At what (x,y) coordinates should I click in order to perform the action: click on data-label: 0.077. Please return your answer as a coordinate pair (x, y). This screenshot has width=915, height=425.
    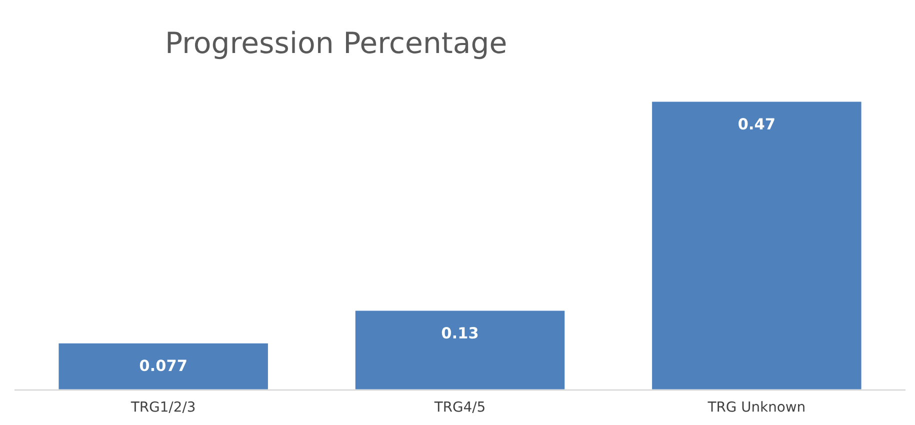
    Looking at the image, I should click on (163, 366).